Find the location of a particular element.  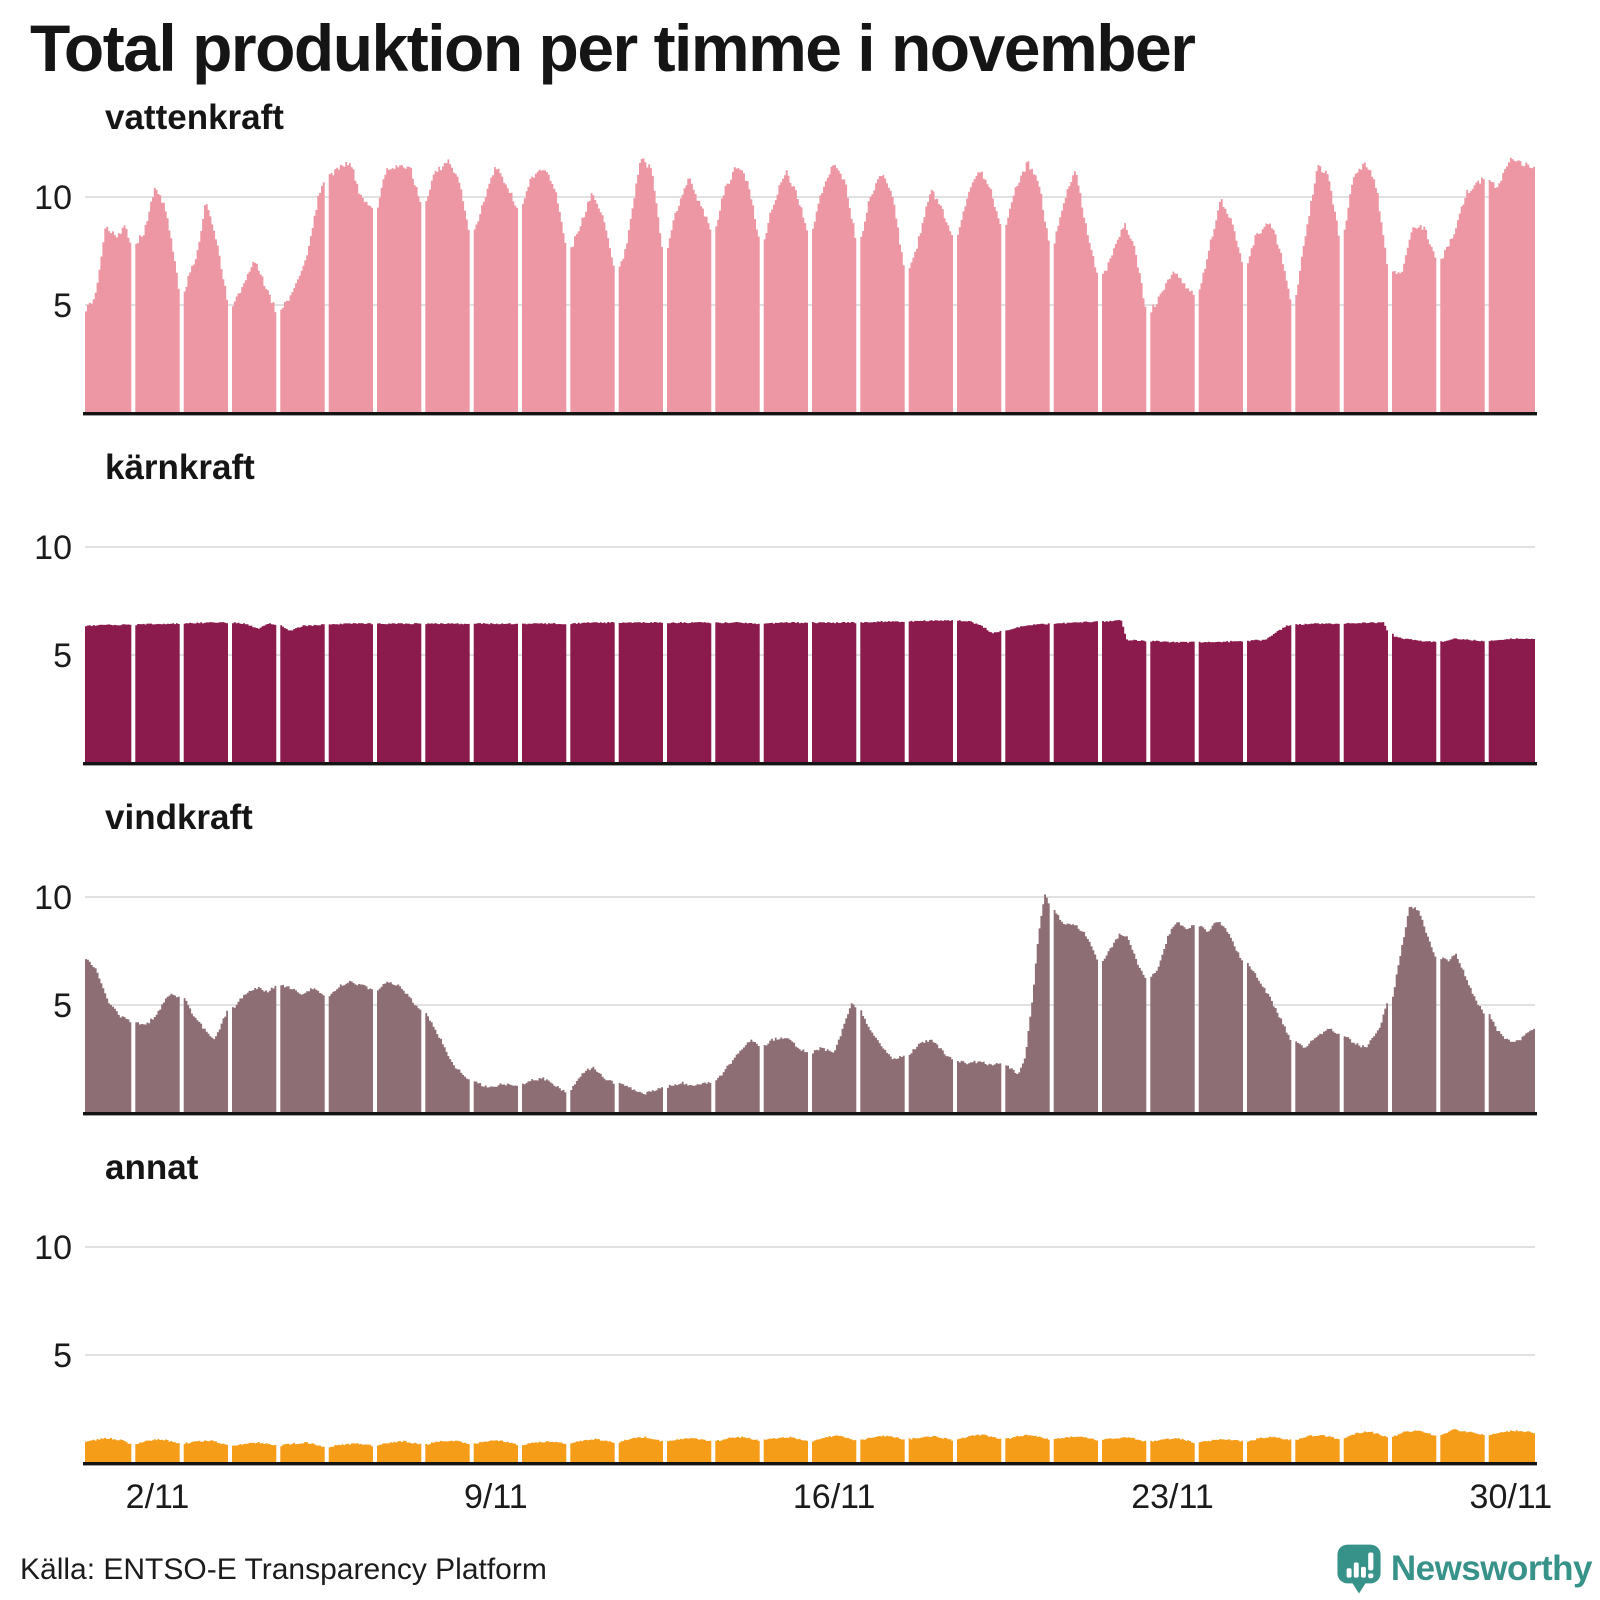

x-axis-baseline is located at coordinates (810, 1114).